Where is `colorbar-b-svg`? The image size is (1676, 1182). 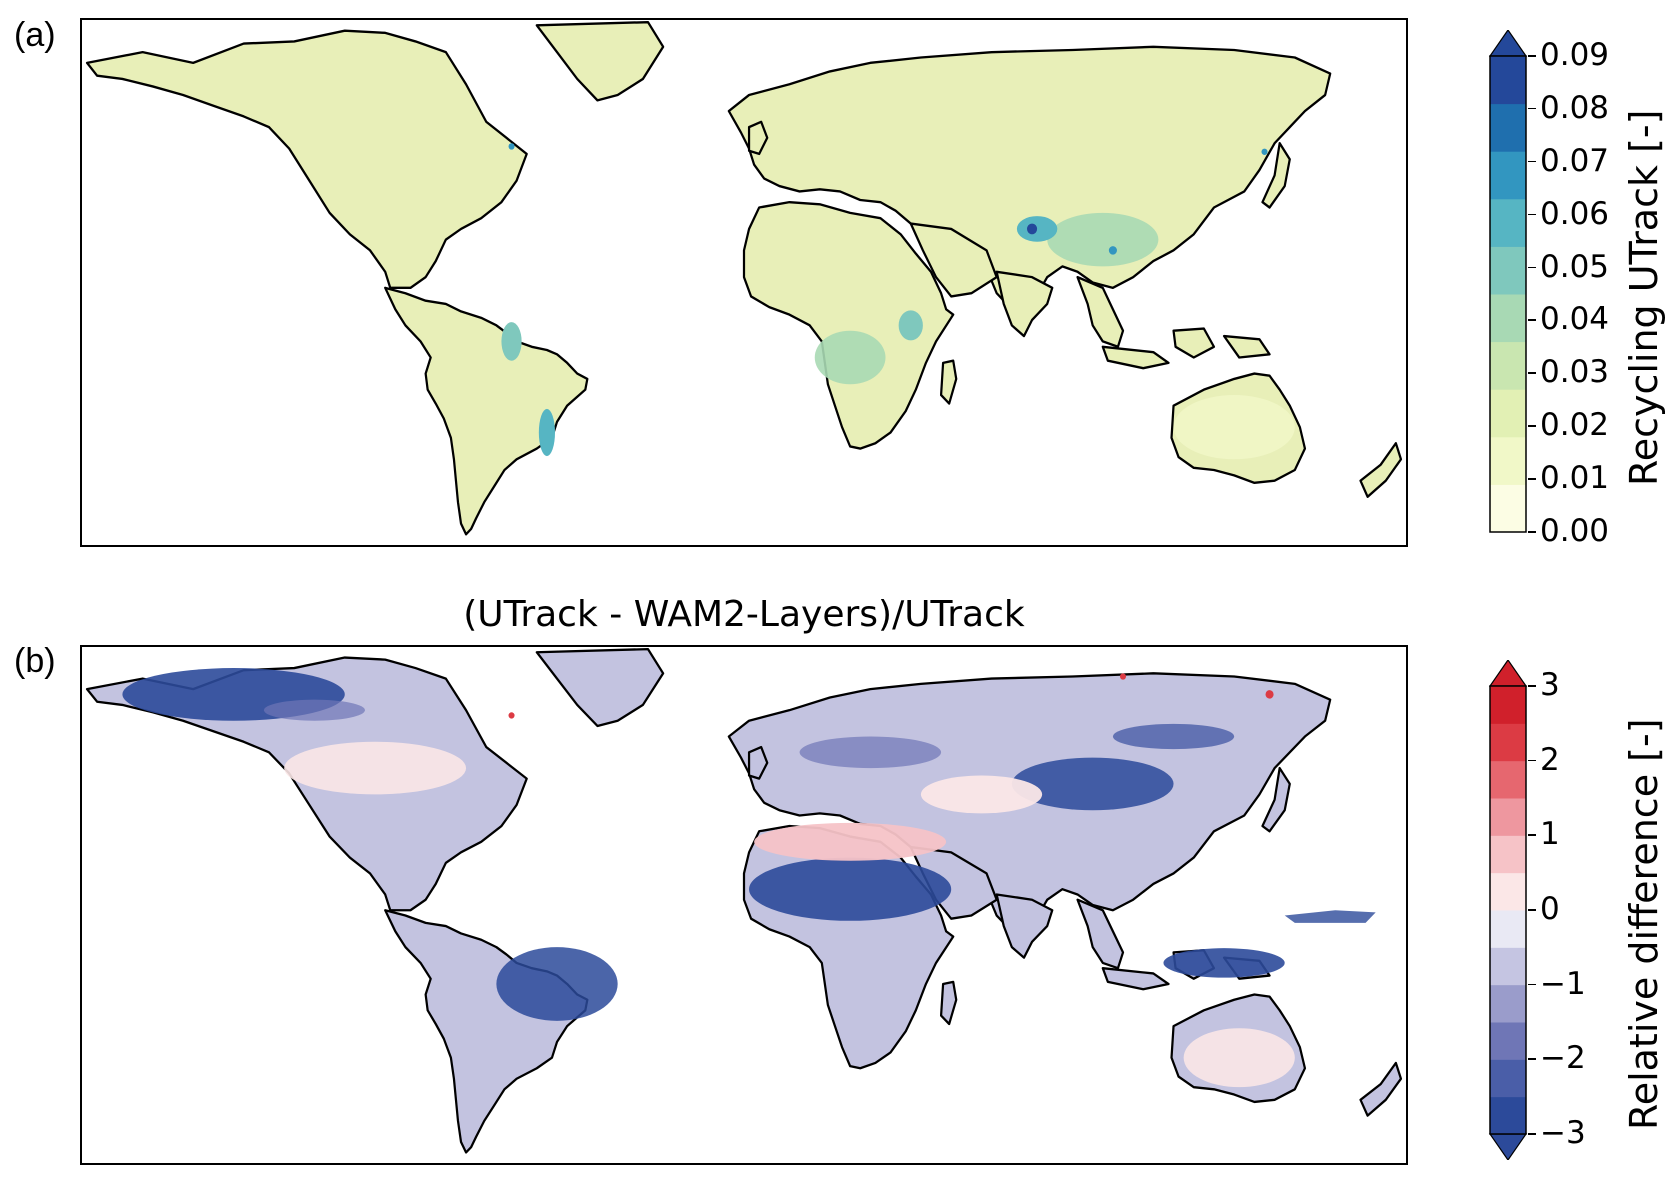
colorbar-b-svg is located at coordinates (1508, 910).